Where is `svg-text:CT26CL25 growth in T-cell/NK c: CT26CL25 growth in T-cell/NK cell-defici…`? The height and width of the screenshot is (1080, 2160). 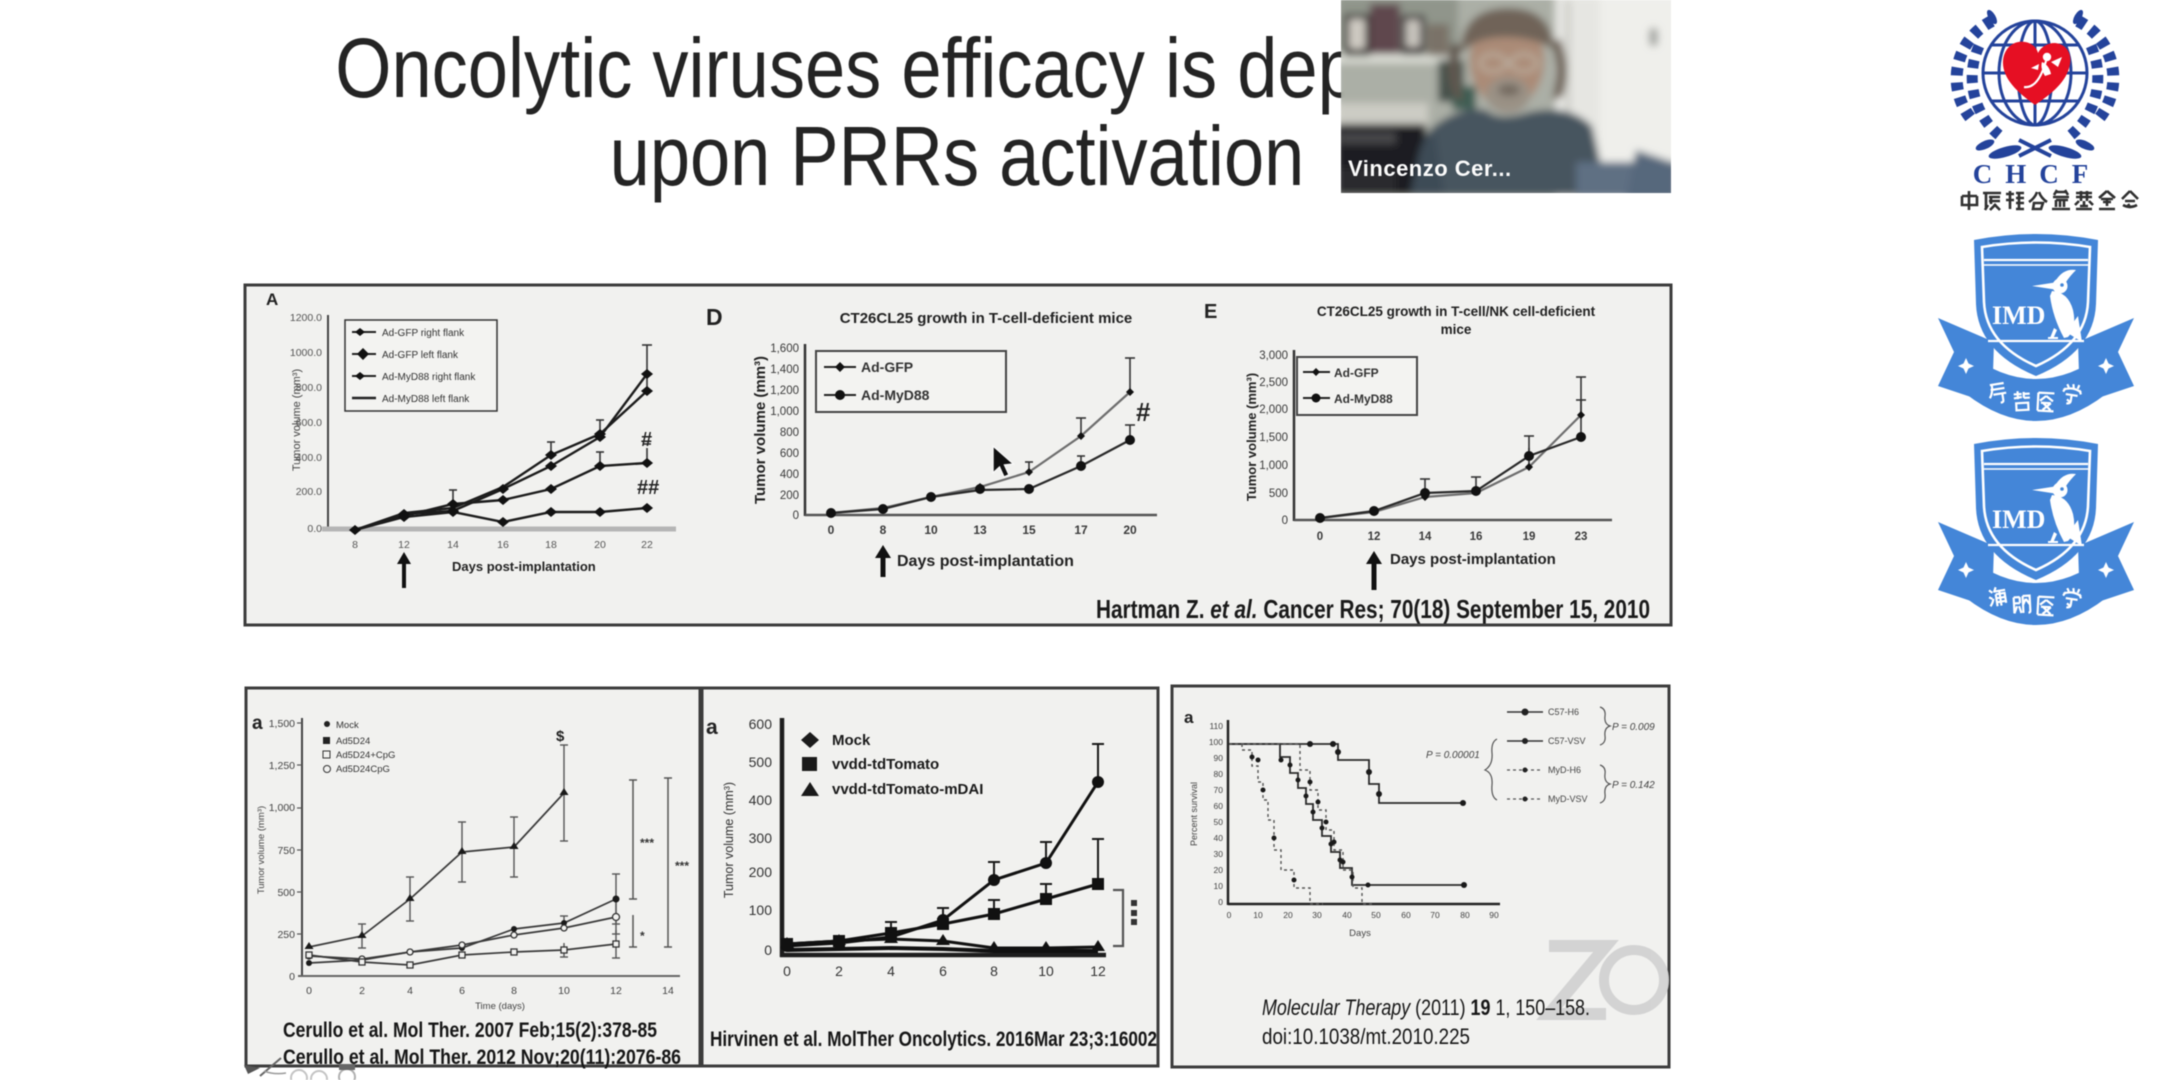
svg-text:CT26CL25 growth in T-cell/NK c: CT26CL25 growth in T-cell/NK cell-defici… is located at coordinates (1456, 311).